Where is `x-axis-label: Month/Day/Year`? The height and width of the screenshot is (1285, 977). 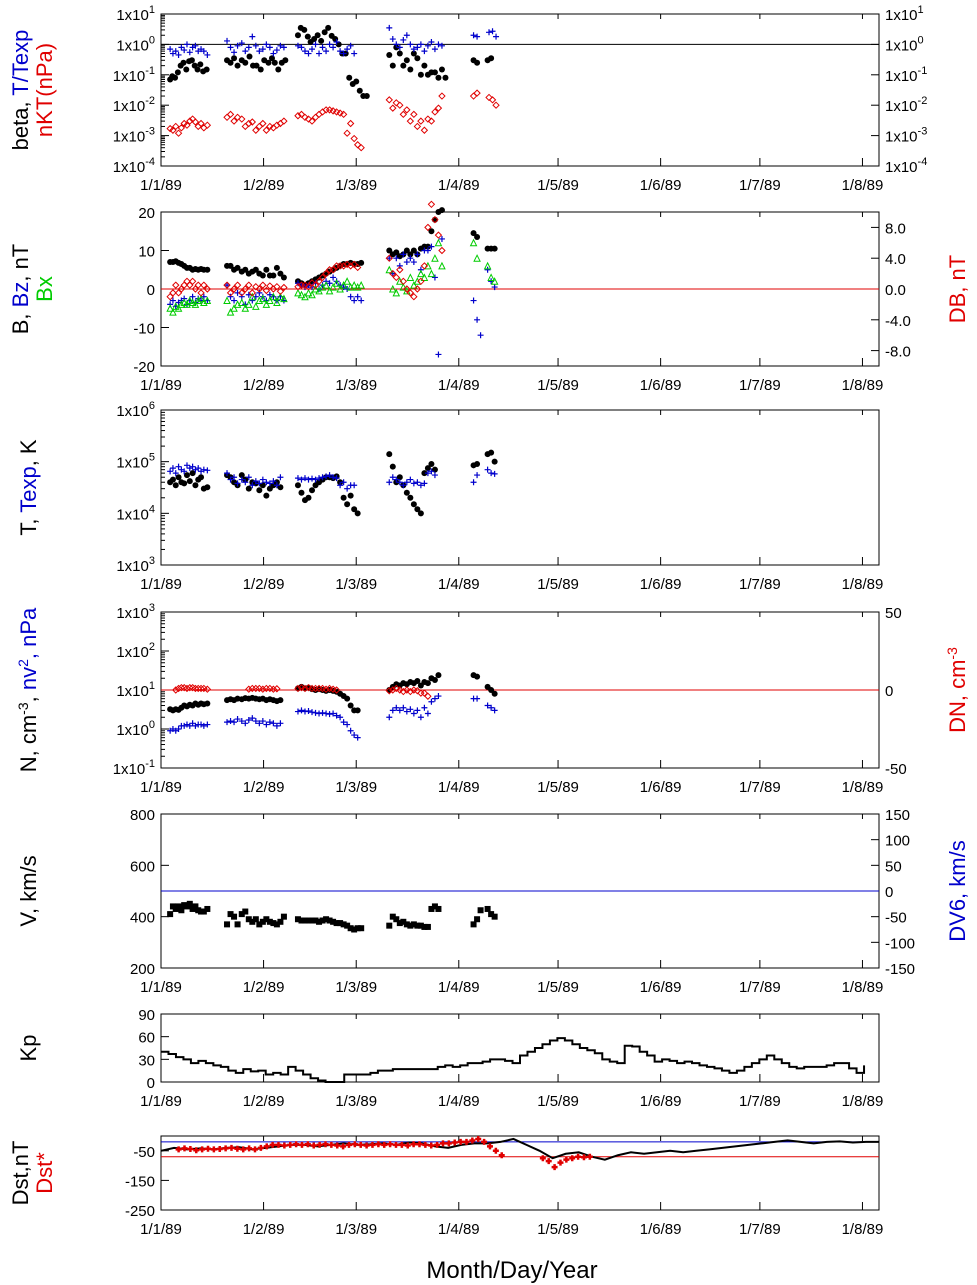
x-axis-label: Month/Day/Year is located at coordinates (511, 1270).